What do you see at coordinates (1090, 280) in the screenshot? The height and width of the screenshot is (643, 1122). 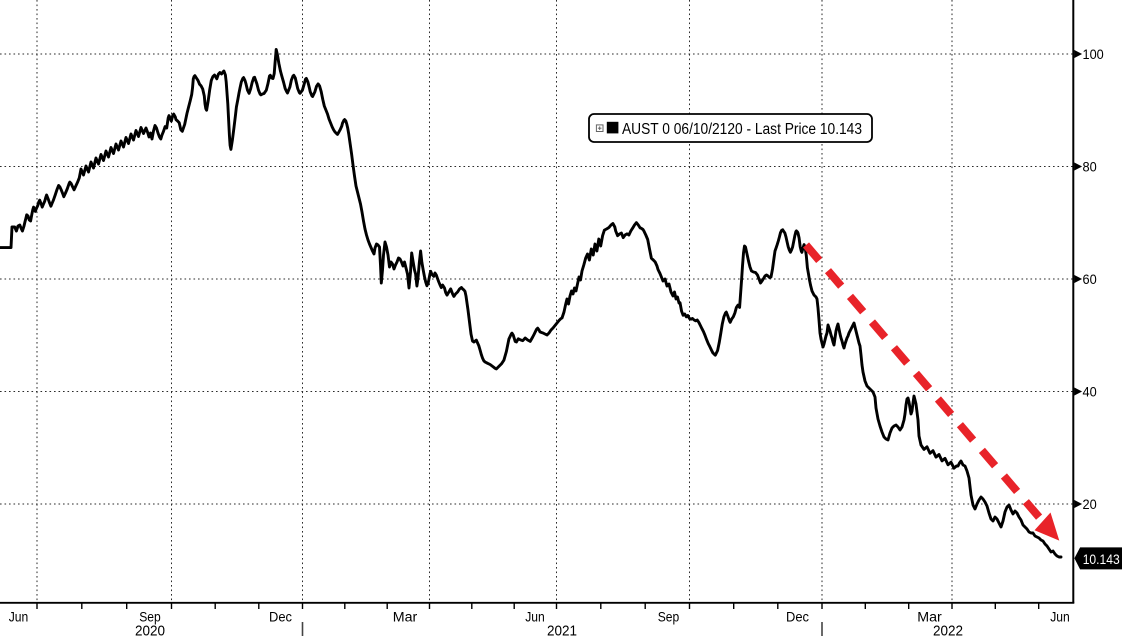 I see `svg-text: 60` at bounding box center [1090, 280].